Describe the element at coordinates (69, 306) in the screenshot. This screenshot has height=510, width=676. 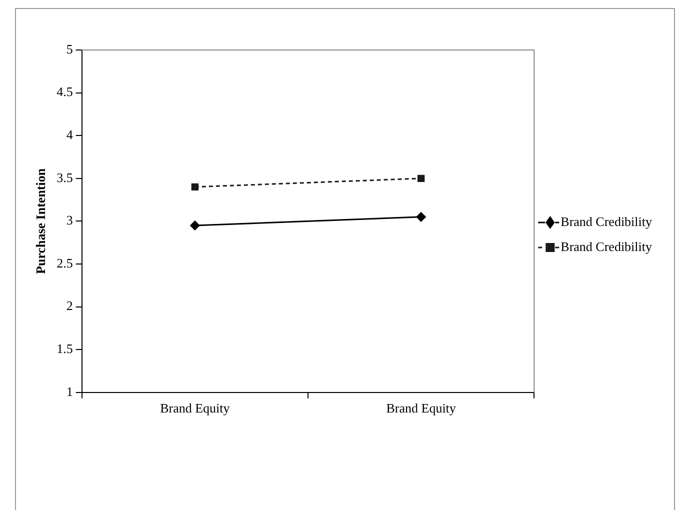
I see `y-tick-label: 2` at that location.